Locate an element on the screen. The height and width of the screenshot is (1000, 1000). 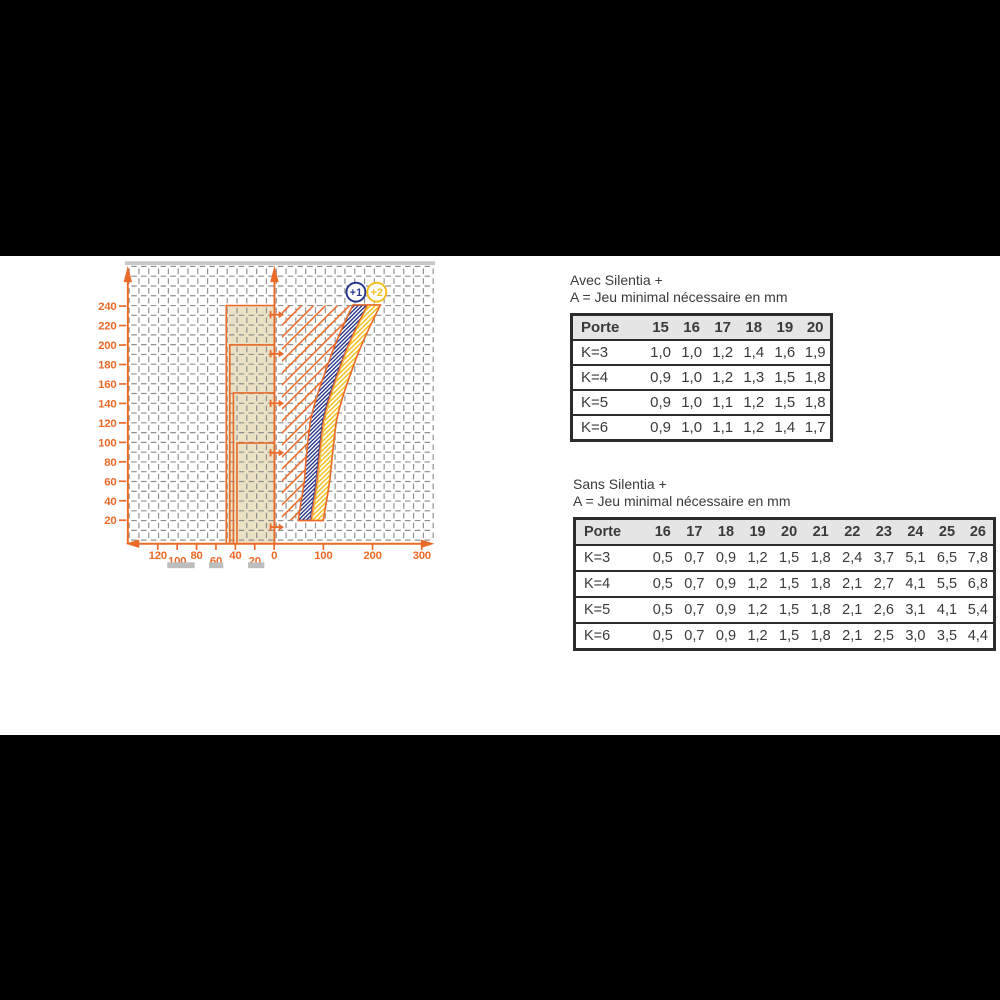
table-avec-subtitle: A = Jeu minimal nécessaire en mm is located at coordinates (679, 297).